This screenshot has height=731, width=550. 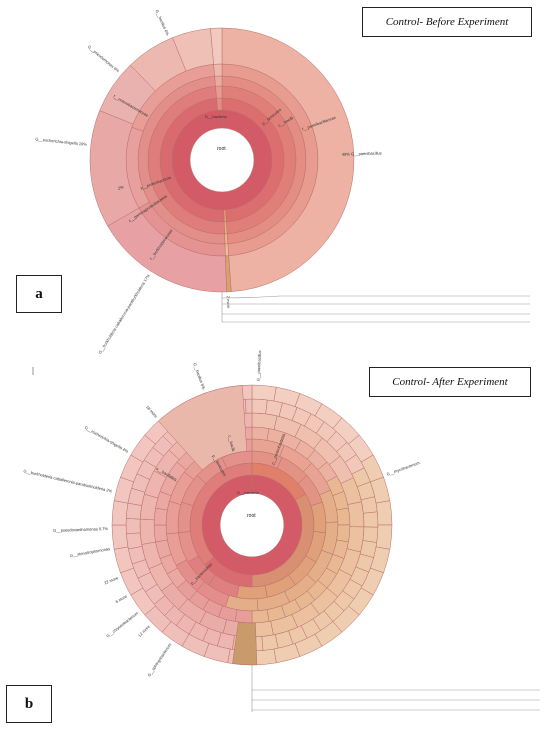 I want to click on chart-b-genus-bacillus-label: G__bacillus 5%, so click(x=199, y=376).